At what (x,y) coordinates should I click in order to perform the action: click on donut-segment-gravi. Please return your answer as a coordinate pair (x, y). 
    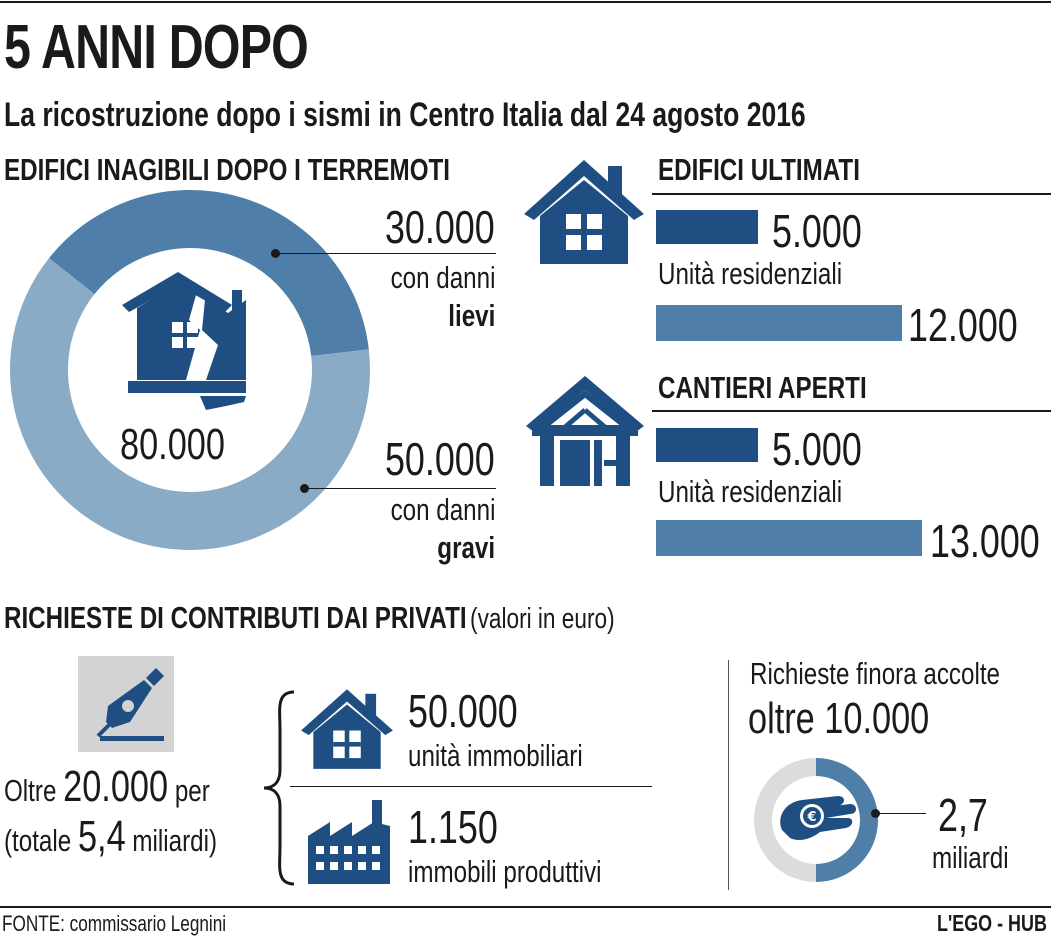
    Looking at the image, I should click on (190, 404).